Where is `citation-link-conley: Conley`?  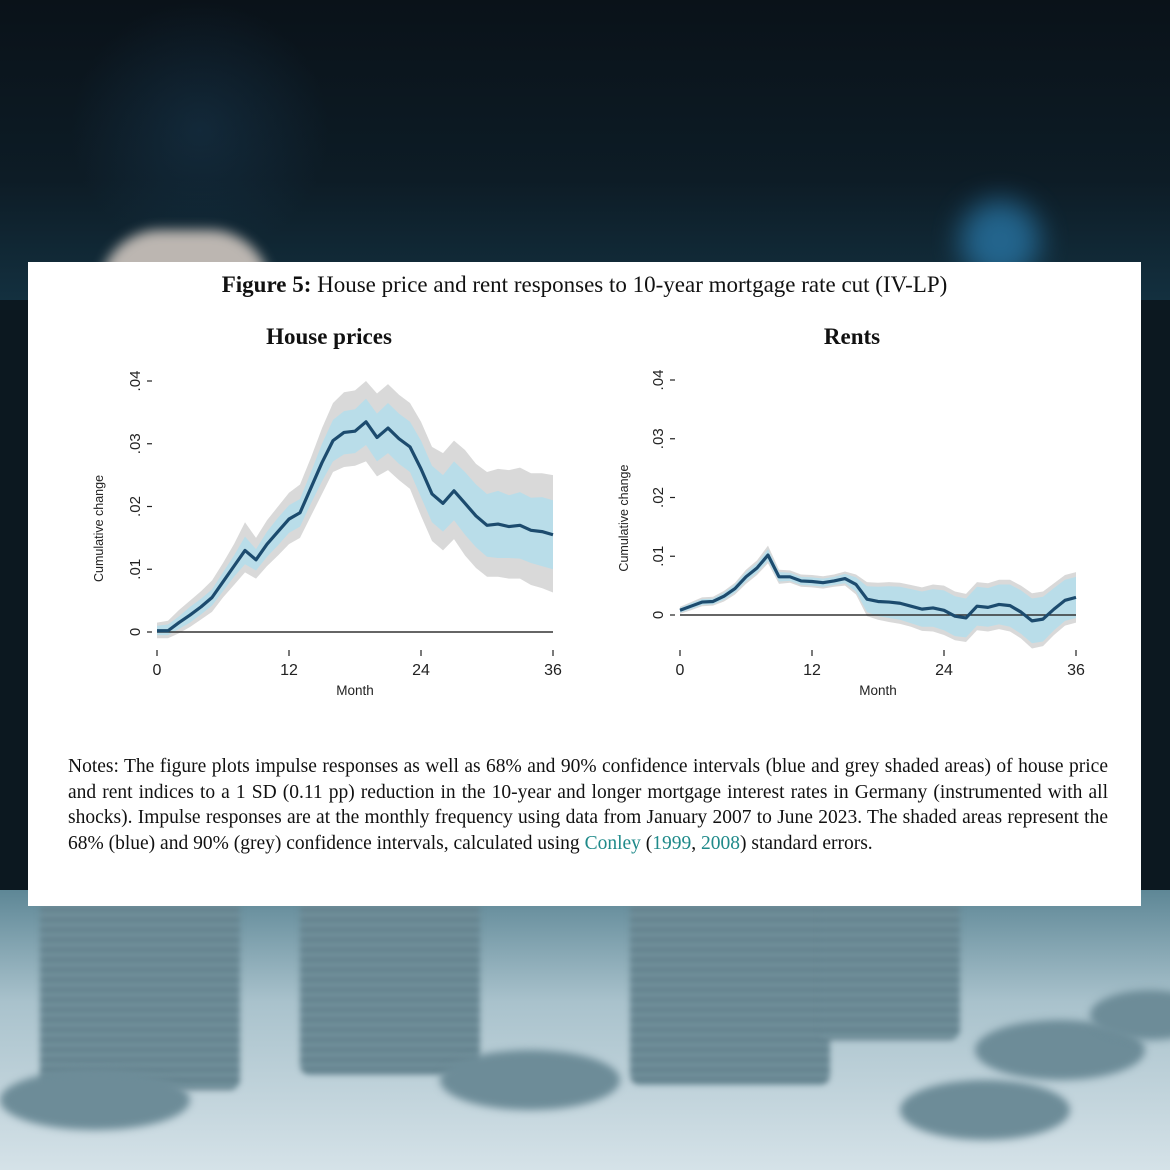 citation-link-conley: Conley is located at coordinates (612, 843).